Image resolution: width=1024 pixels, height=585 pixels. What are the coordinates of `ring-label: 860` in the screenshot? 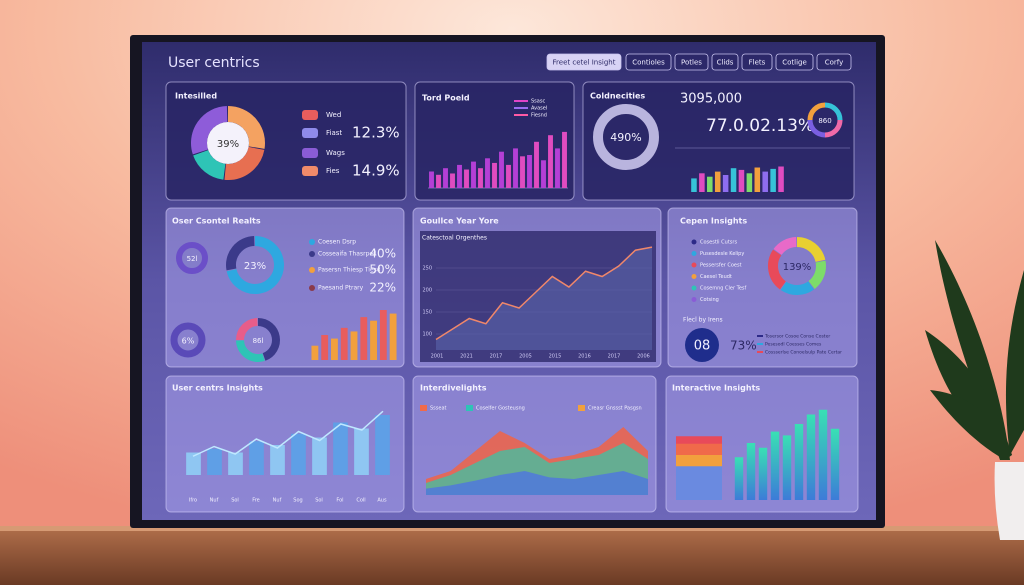 It's located at (824, 121).